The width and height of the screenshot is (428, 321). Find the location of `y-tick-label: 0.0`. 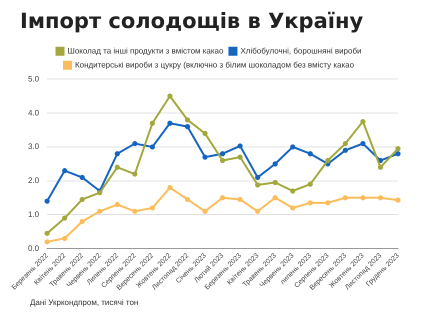

y-tick-label: 0.0 is located at coordinates (34, 248).